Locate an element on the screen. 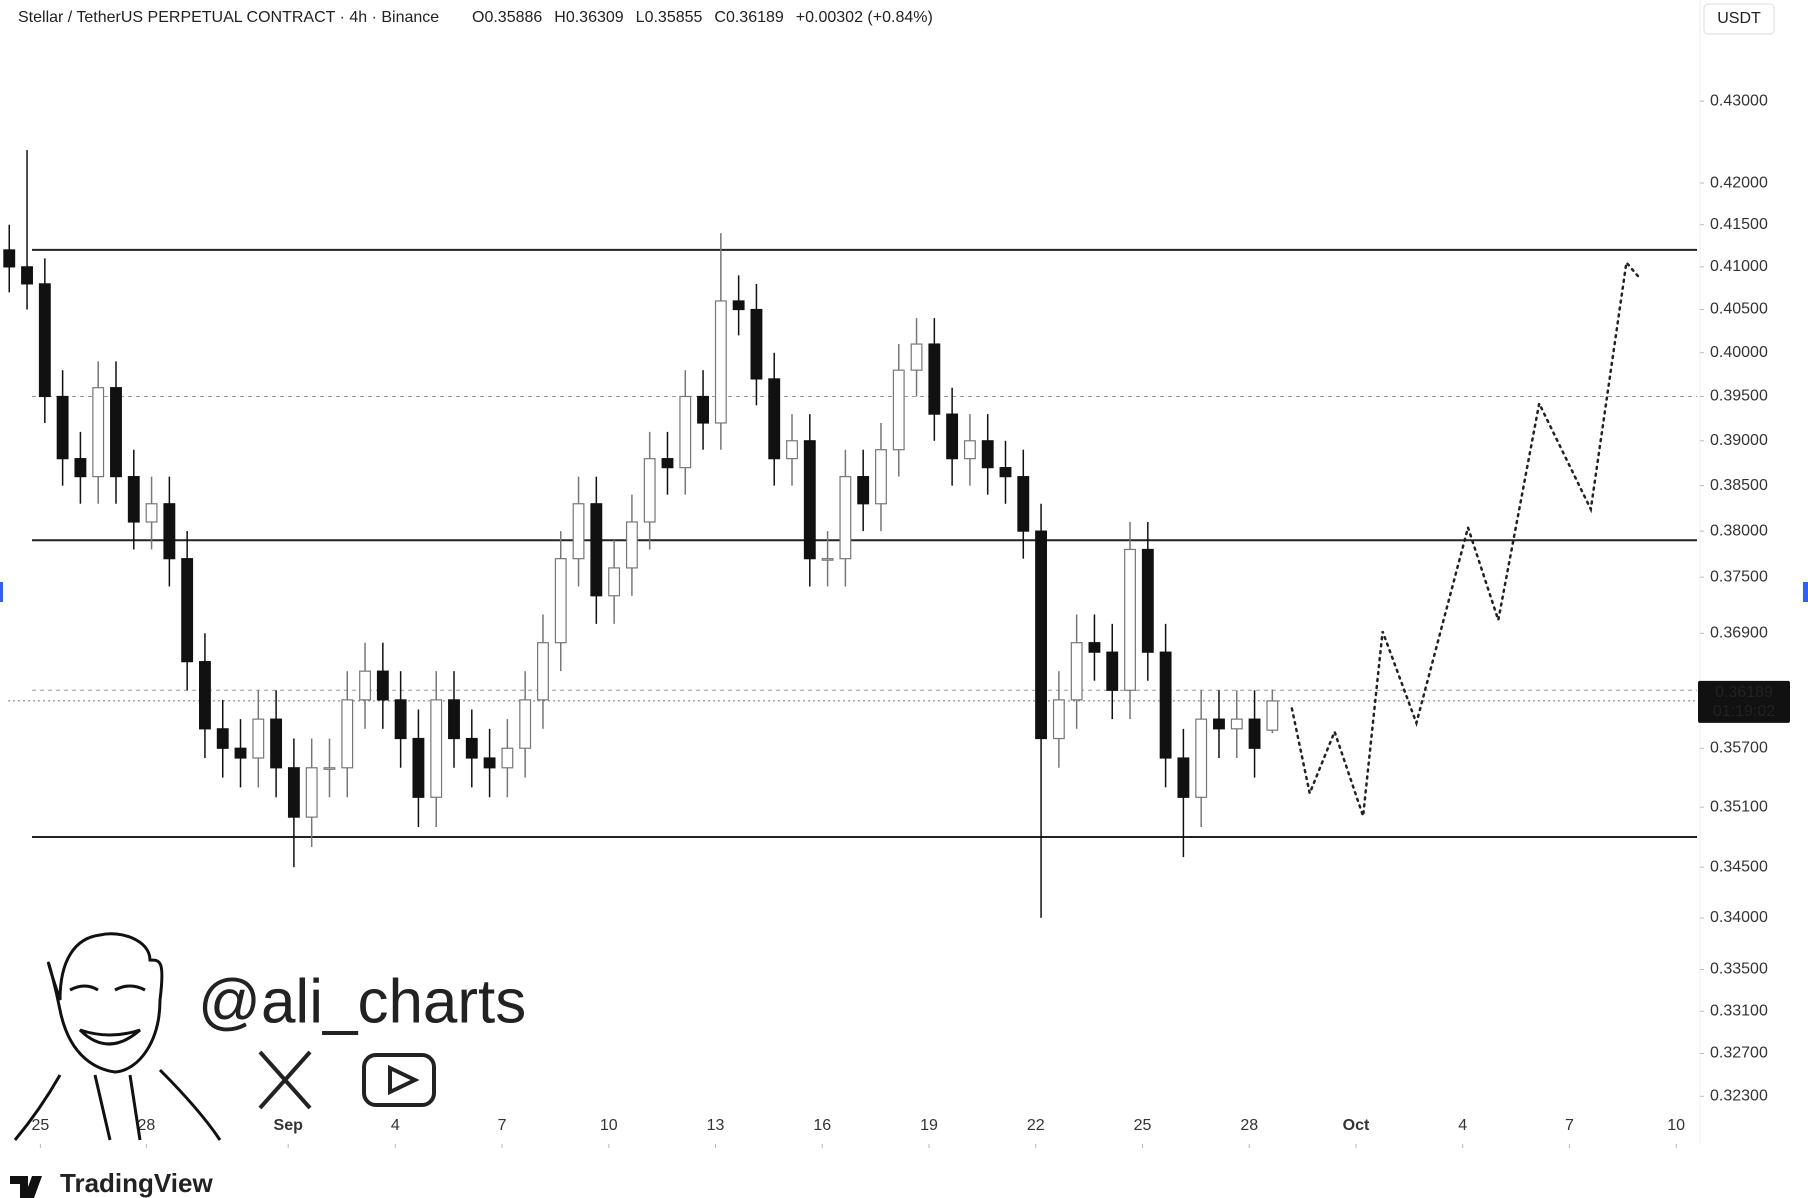 The image size is (1808, 1198). x-tick-label: Sep is located at coordinates (289, 1125).